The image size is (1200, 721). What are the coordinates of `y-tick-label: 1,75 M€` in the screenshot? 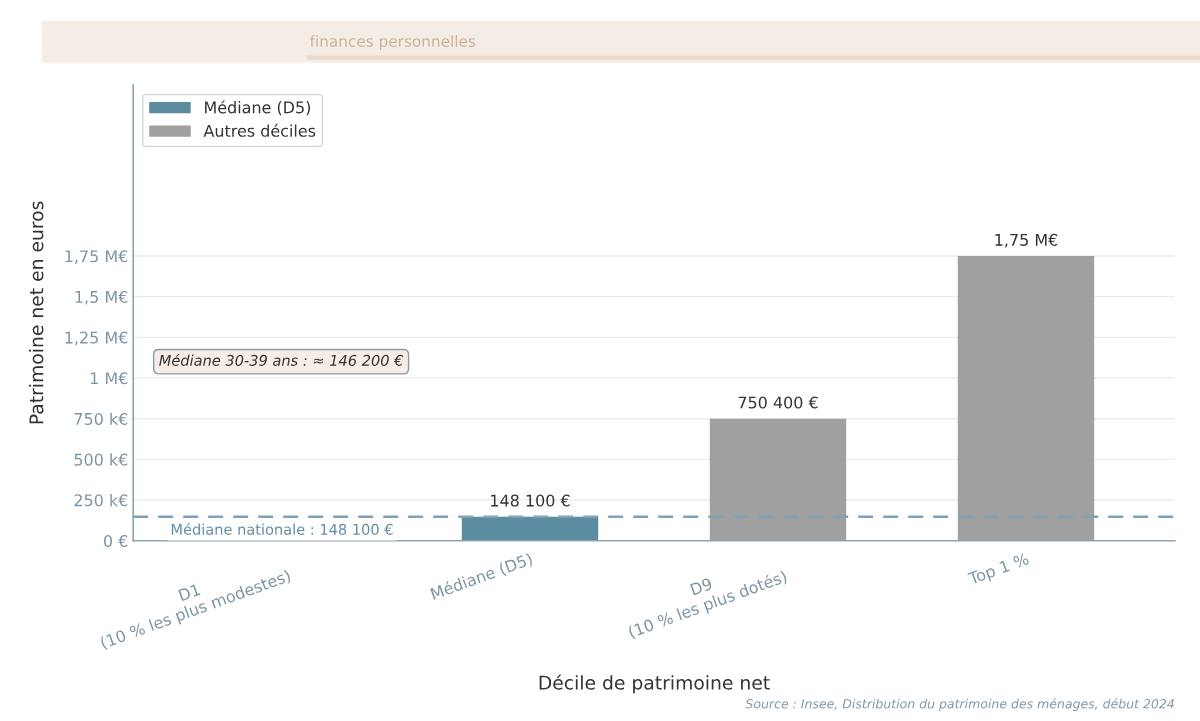 It's located at (96, 257).